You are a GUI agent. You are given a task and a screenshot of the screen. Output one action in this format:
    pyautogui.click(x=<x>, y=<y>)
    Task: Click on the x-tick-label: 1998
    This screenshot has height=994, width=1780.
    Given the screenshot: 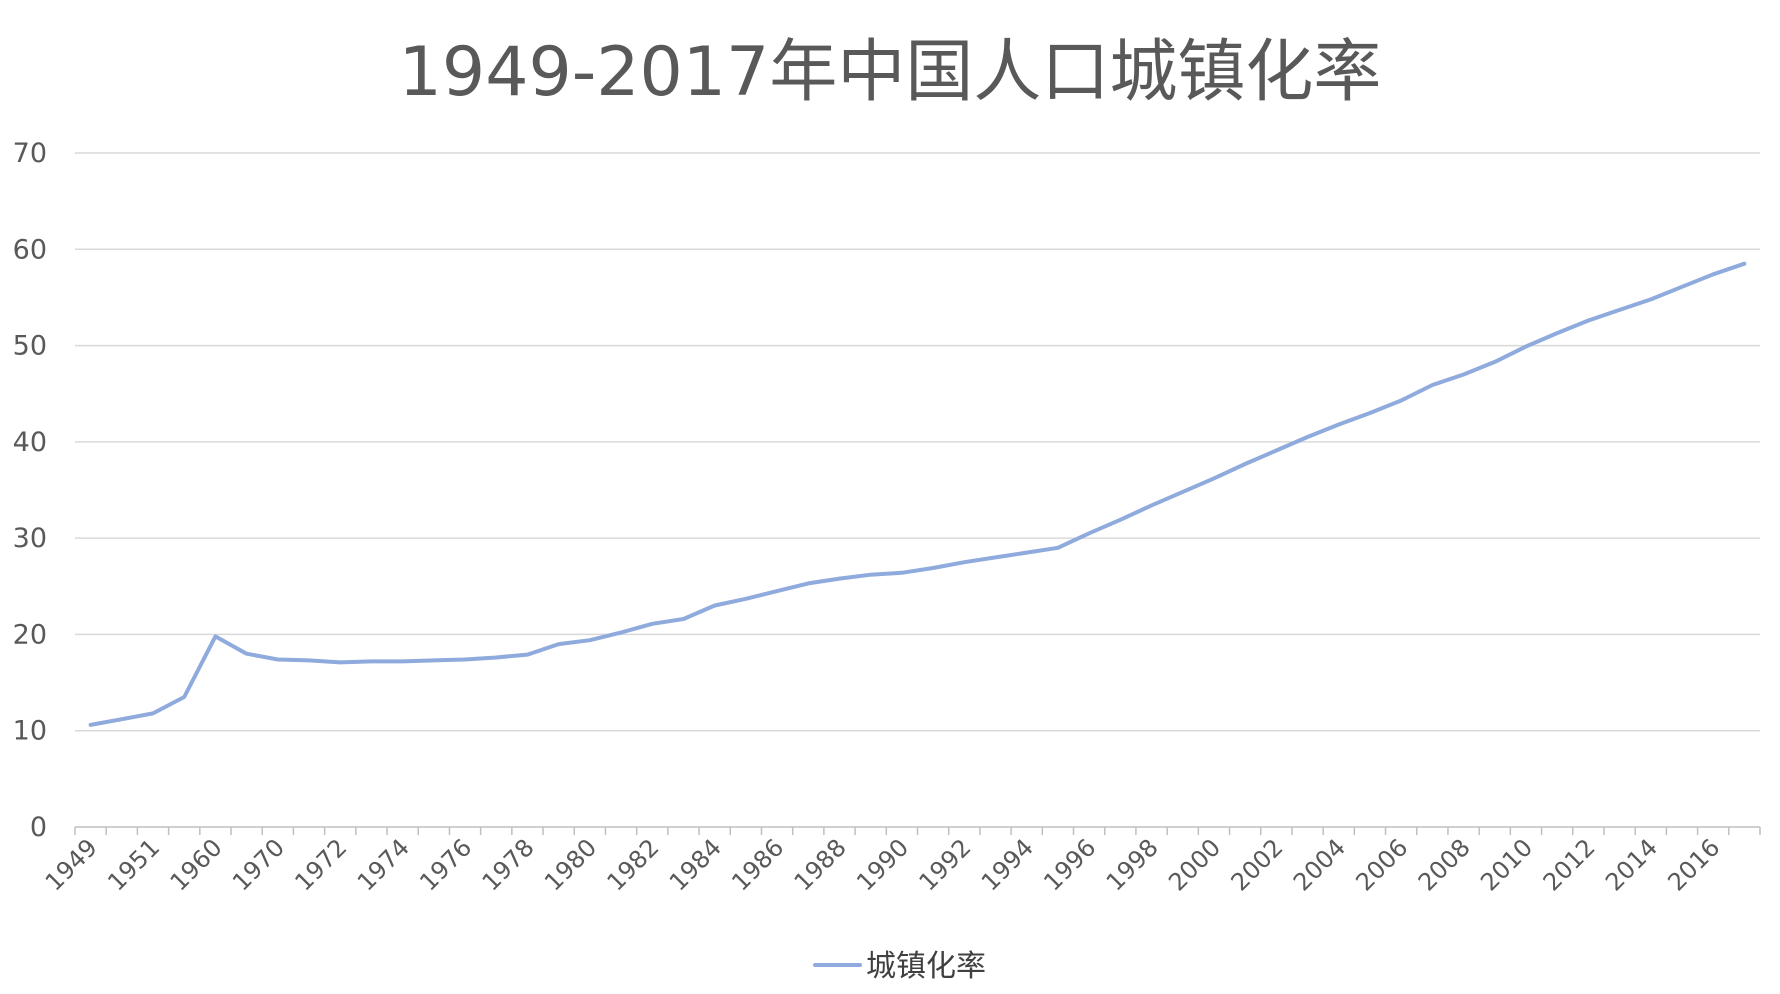 What is the action you would take?
    pyautogui.click(x=1132, y=864)
    